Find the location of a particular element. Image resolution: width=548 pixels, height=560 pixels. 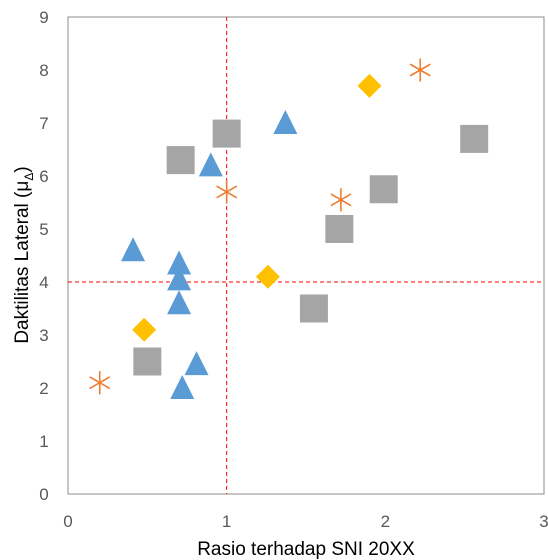

x-tick-label: 1 is located at coordinates (226, 521).